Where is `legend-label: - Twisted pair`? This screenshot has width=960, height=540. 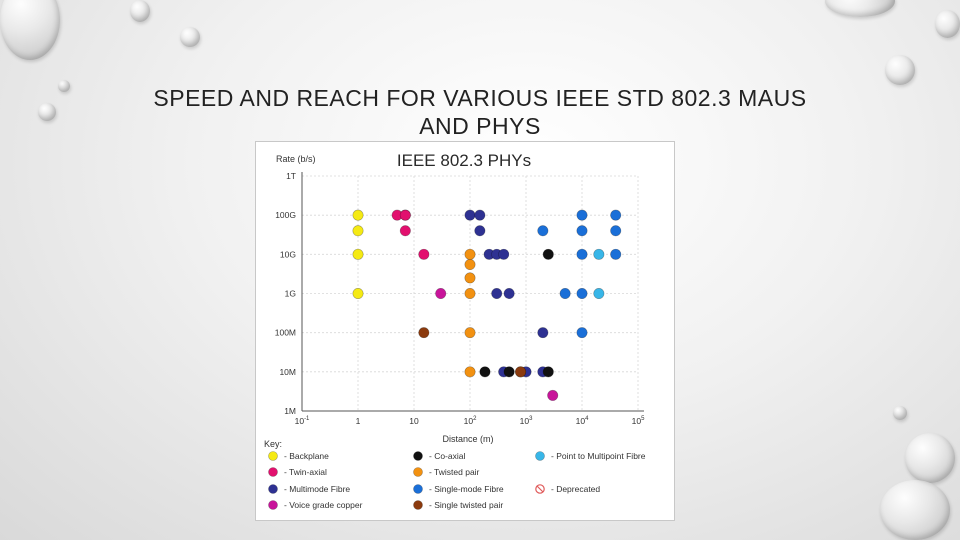
legend-label: - Twisted pair is located at coordinates (454, 472).